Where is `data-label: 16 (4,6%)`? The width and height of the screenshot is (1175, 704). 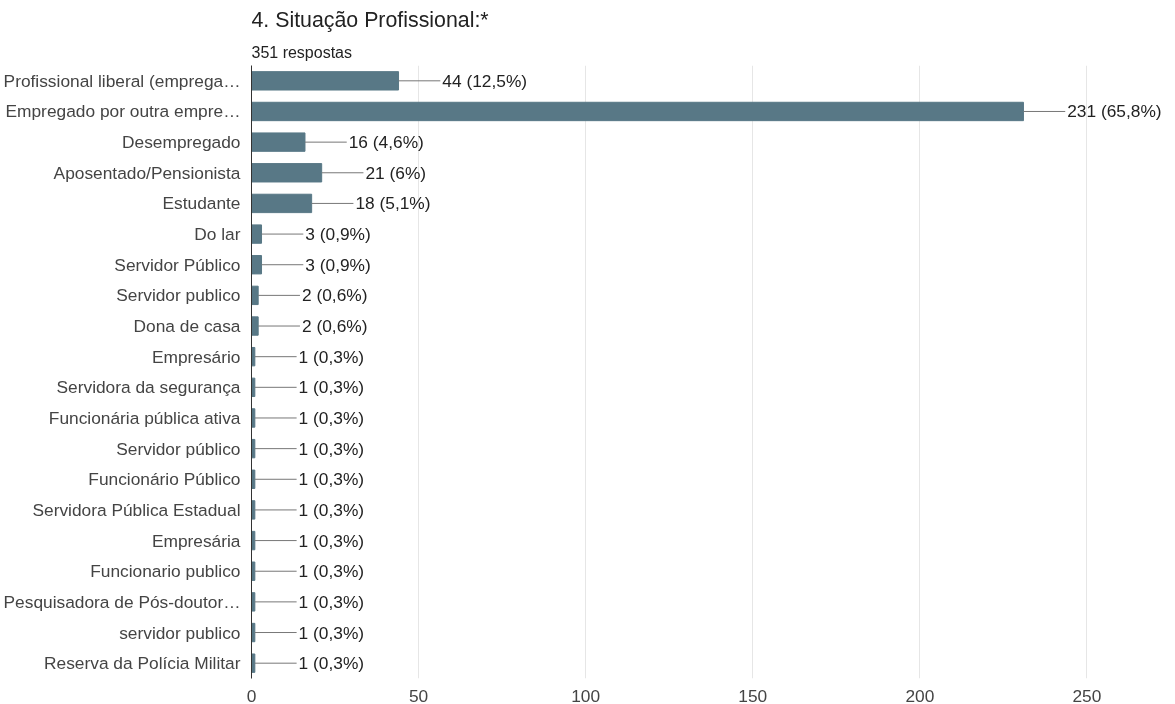 data-label: 16 (4,6%) is located at coordinates (386, 142).